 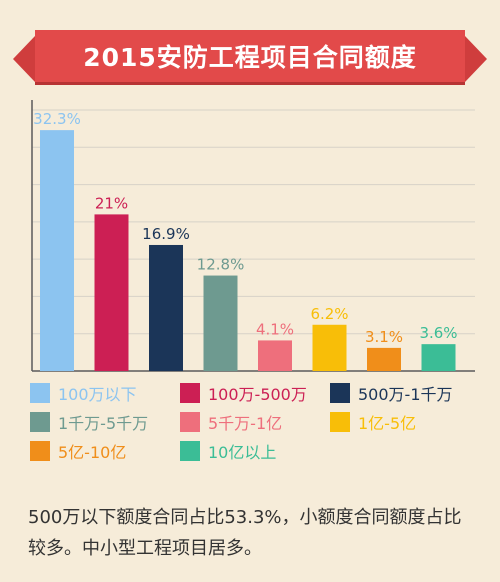 I want to click on data-label-7: 3.6%, so click(x=438, y=333).